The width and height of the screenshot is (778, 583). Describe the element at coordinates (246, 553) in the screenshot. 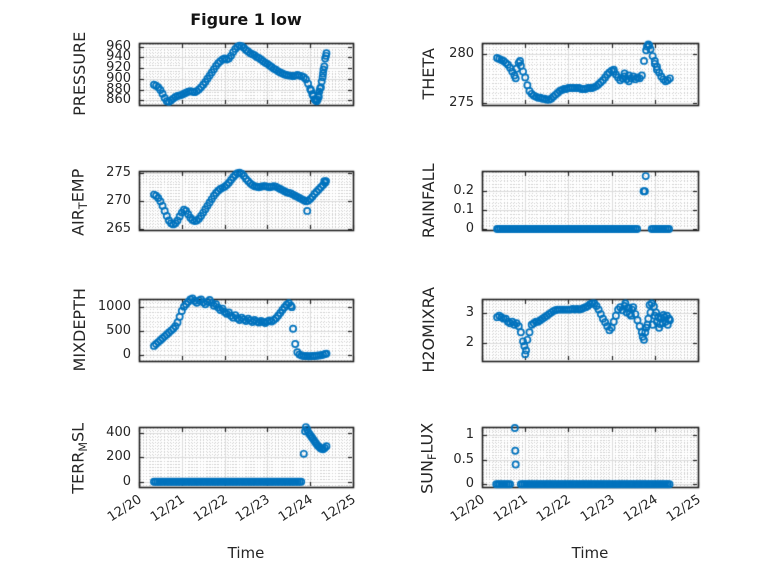

I see `x-axis-title-left: Time` at that location.